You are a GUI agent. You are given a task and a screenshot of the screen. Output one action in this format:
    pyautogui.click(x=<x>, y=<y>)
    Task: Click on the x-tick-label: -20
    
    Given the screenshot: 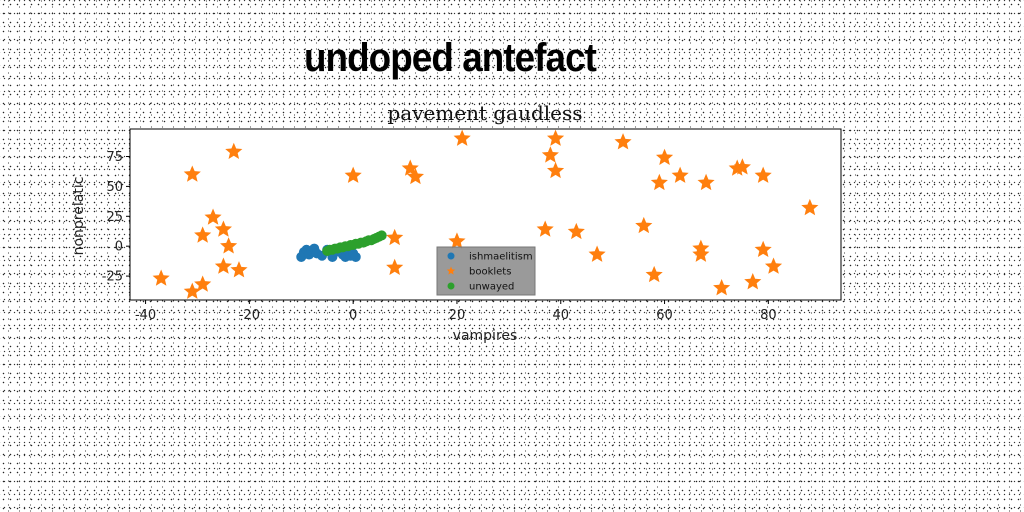 What is the action you would take?
    pyautogui.click(x=249, y=315)
    